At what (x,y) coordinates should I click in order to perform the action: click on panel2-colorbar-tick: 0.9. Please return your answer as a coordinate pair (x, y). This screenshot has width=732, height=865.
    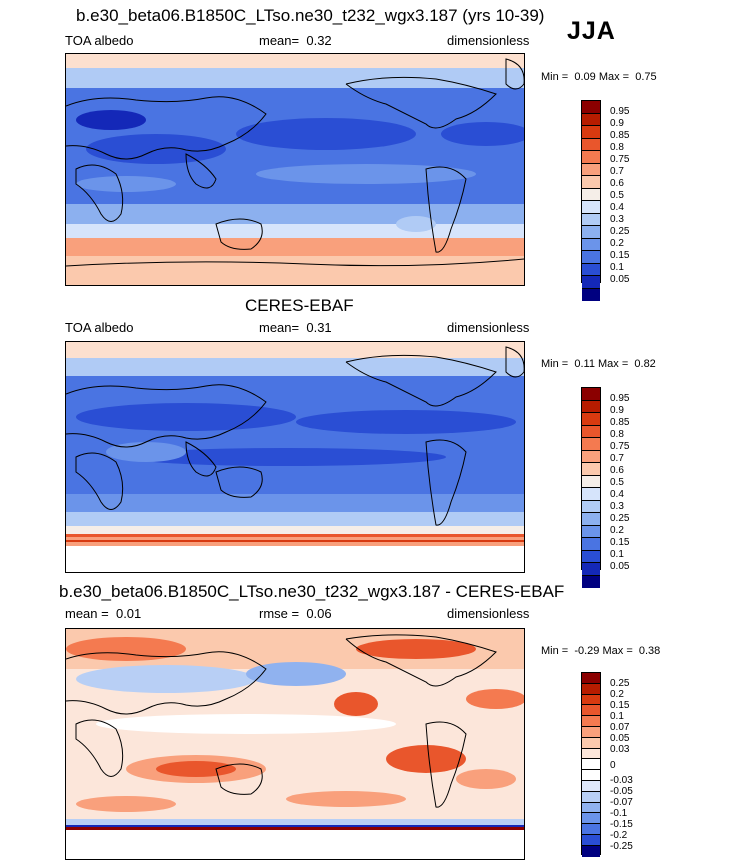
    Looking at the image, I should click on (617, 410).